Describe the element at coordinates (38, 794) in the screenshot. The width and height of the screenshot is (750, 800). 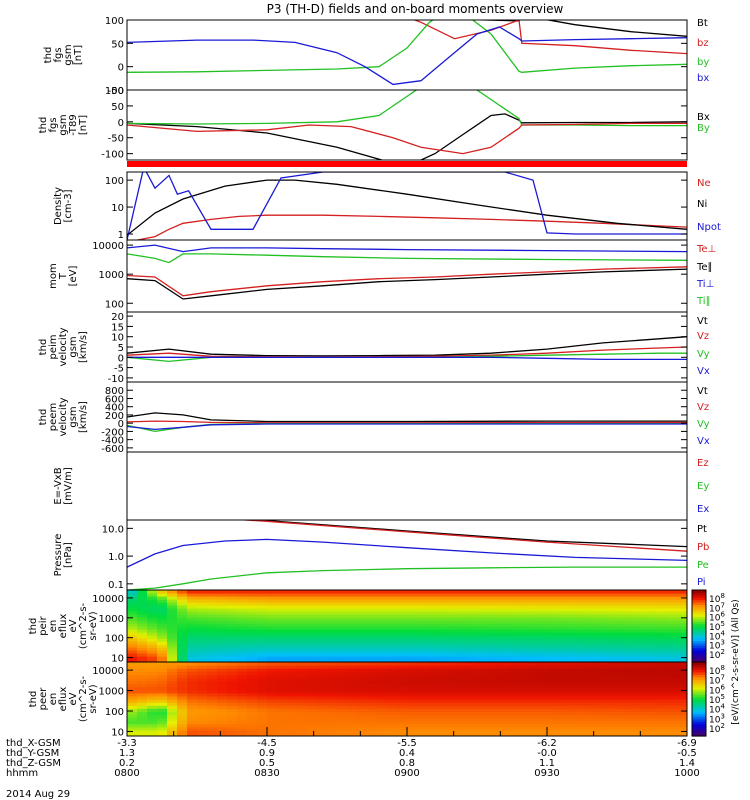
I see `date-label: 2014 Aug 29` at that location.